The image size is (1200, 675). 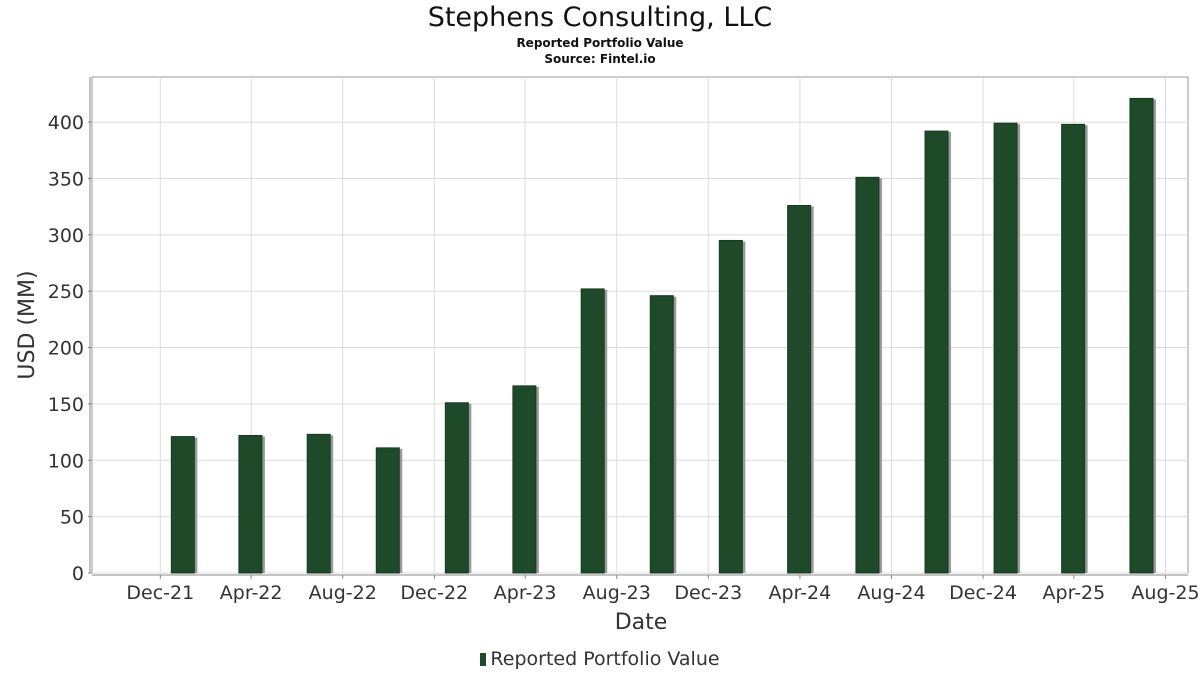 I want to click on y-tick-labels: 0 50 100 150 200 250 300 350 400, so click(x=66, y=348).